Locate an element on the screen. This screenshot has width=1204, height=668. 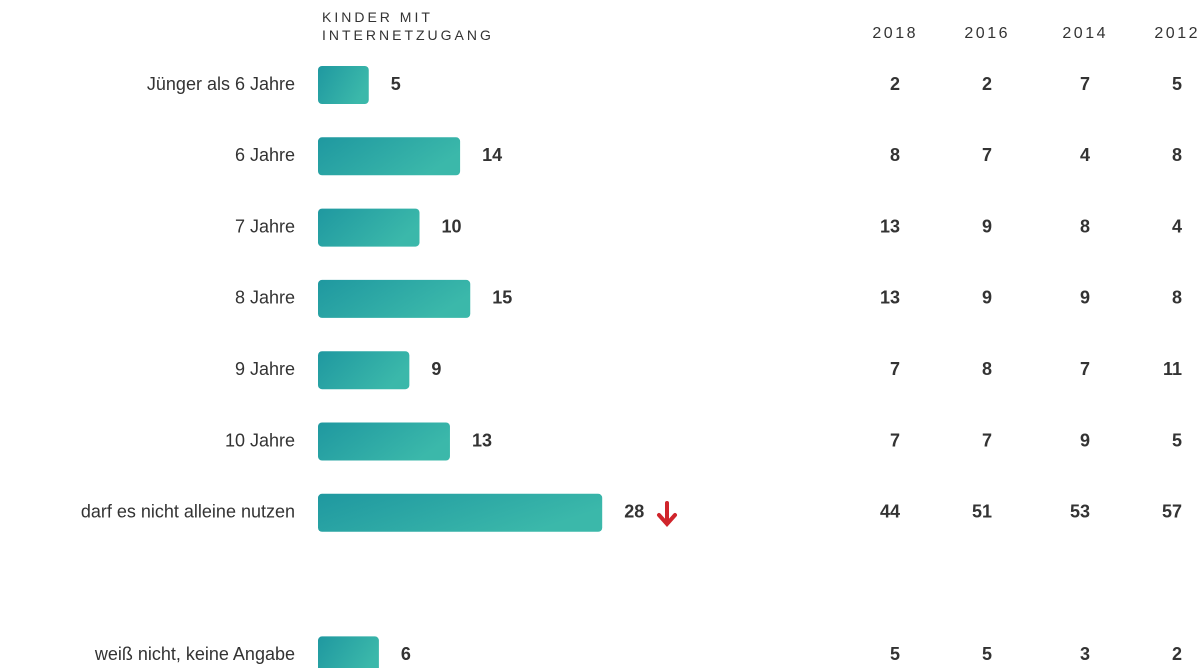
category-label: Jünger als 6 Jahre is located at coordinates (221, 84).